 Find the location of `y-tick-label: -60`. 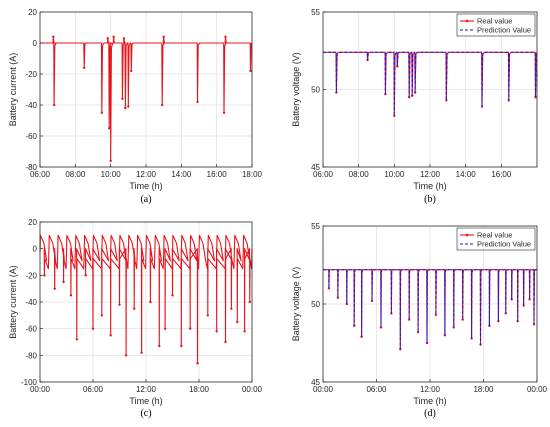

y-tick-label: -60 is located at coordinates (31, 136).